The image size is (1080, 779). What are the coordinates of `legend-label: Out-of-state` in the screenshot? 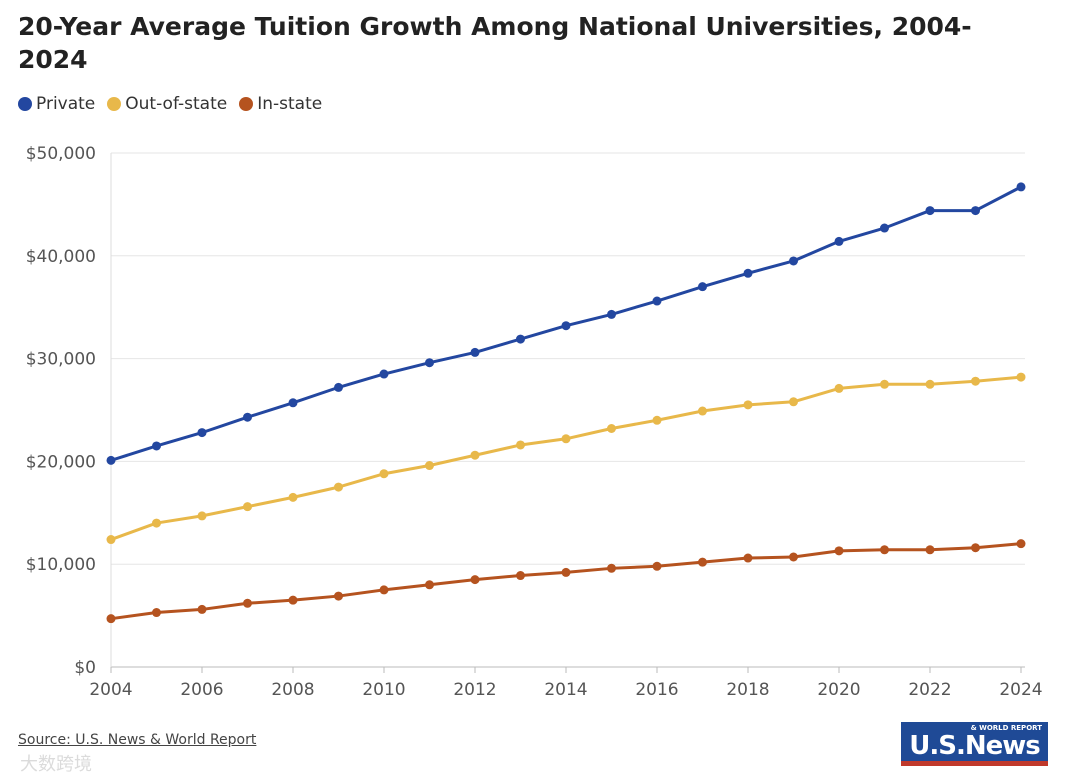 It's located at (176, 104).